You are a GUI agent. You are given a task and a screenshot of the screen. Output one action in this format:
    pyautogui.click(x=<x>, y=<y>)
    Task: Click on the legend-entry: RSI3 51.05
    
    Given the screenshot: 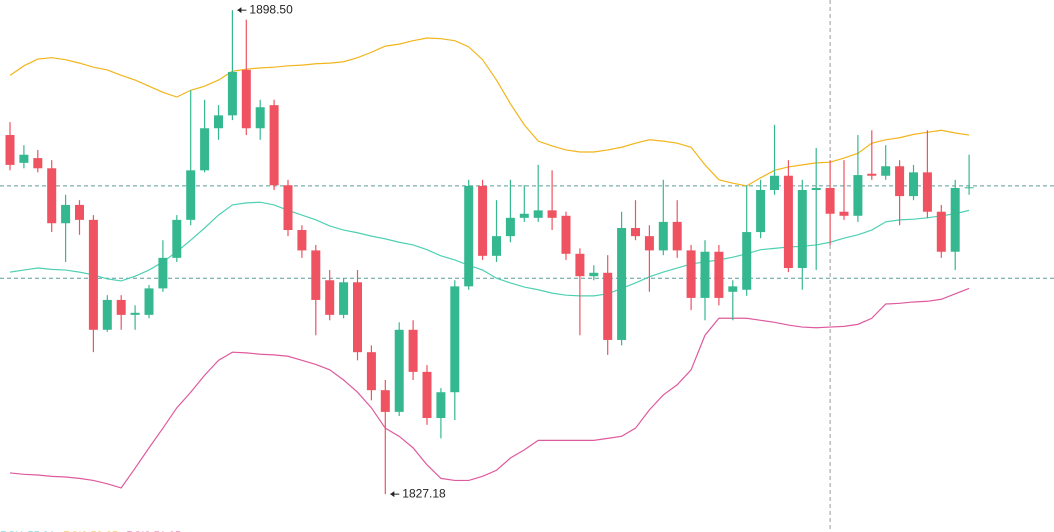 What is the action you would take?
    pyautogui.click(x=153, y=531)
    